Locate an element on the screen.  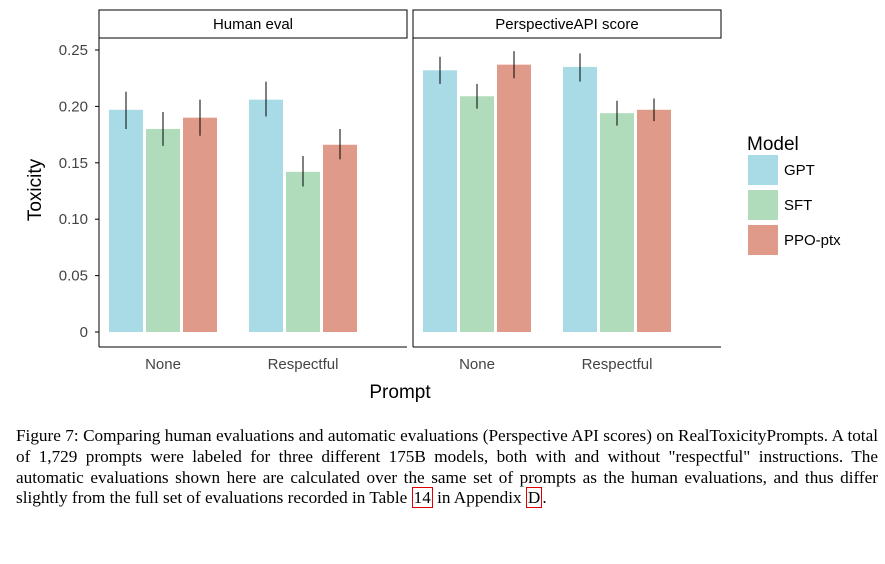
panel-title-1: Human eval is located at coordinates (253, 24).